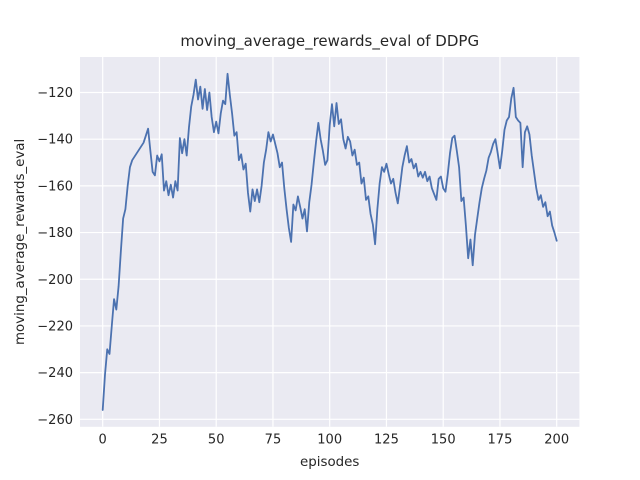 Image resolution: width=640 pixels, height=480 pixels. What do you see at coordinates (20, 242) in the screenshot?
I see `y-axis-label: moving_average_rewards_eval` at bounding box center [20, 242].